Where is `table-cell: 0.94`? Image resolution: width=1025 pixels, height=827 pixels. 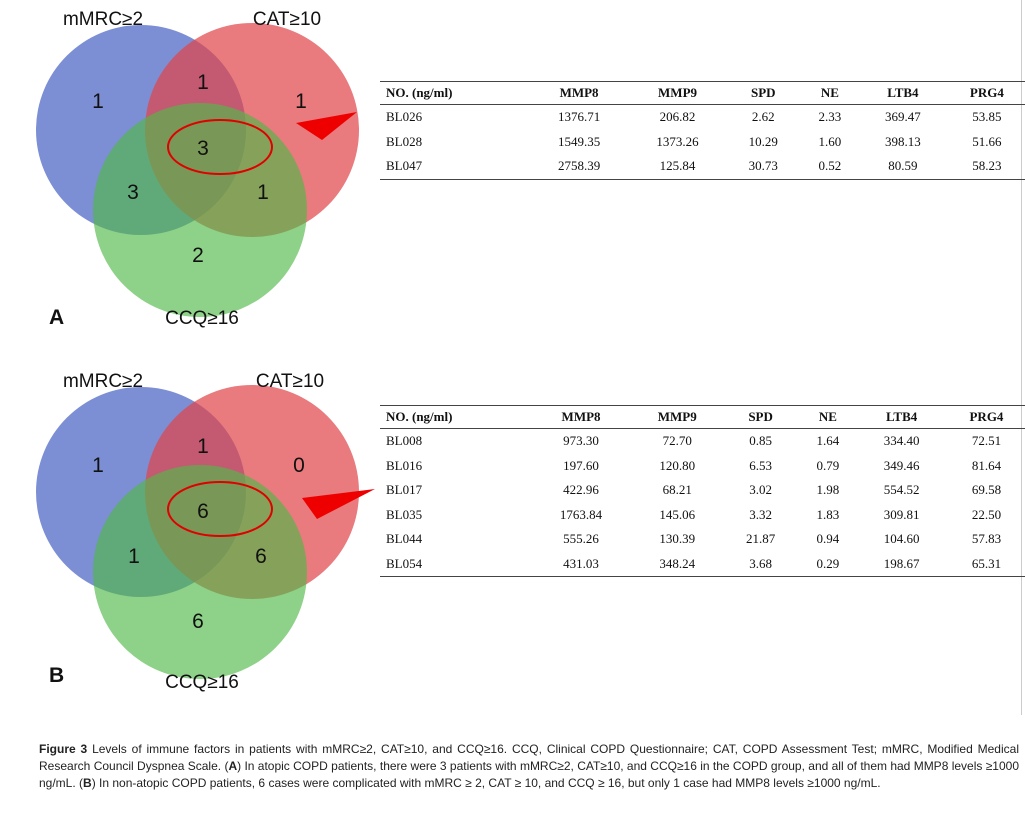
table-cell: 0.94 is located at coordinates (828, 539).